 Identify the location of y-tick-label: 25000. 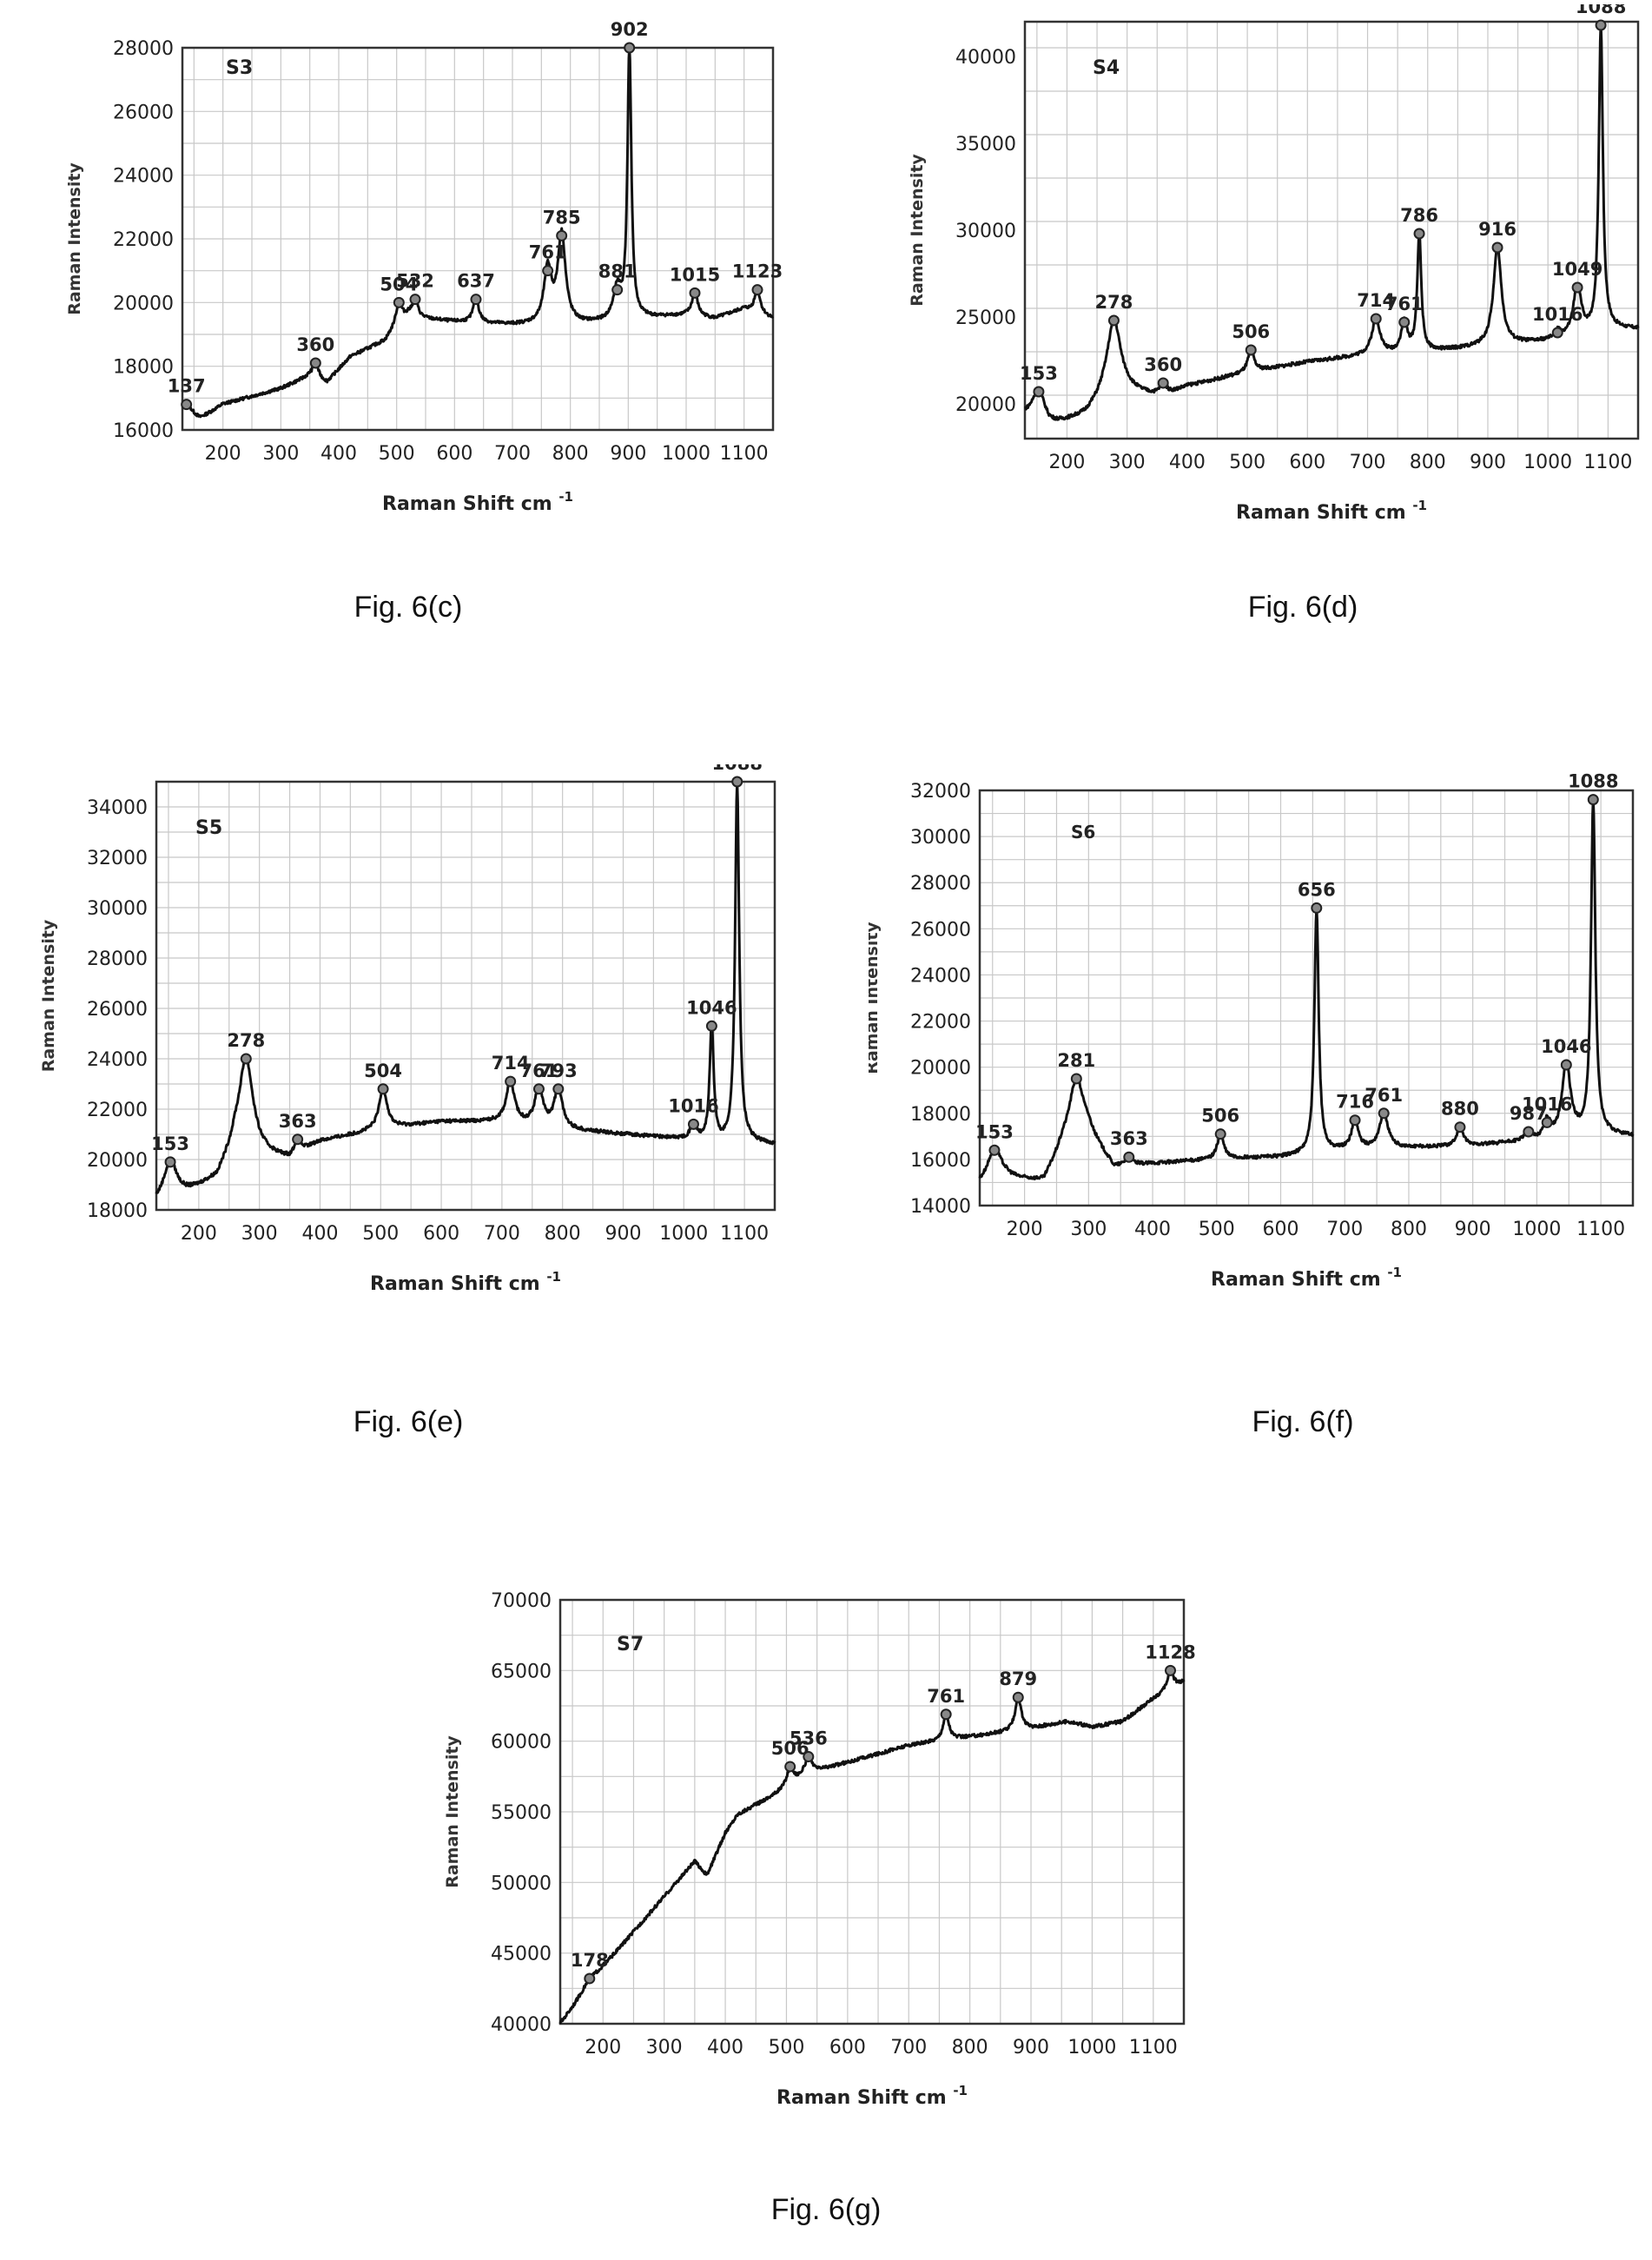
(985, 318).